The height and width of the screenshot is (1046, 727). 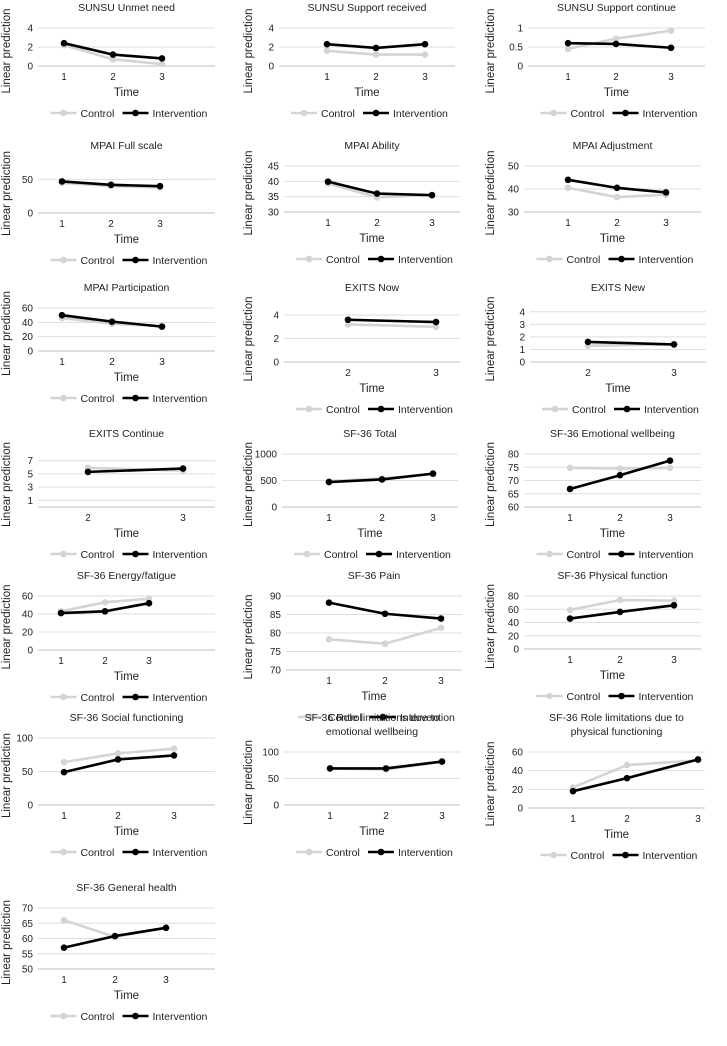 I want to click on y-tick-label: 80, so click(x=514, y=597).